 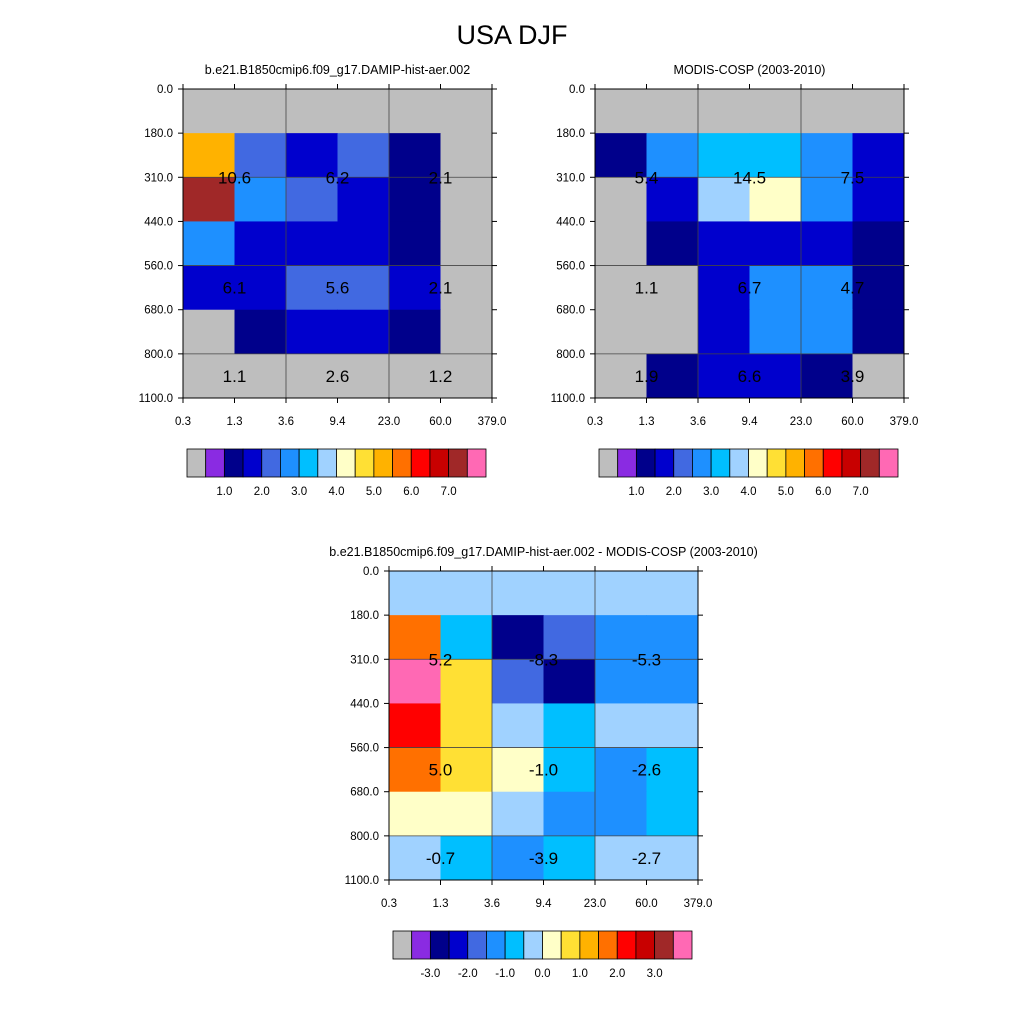 What do you see at coordinates (364, 793) in the screenshot?
I see `y-tick-label: 680.0` at bounding box center [364, 793].